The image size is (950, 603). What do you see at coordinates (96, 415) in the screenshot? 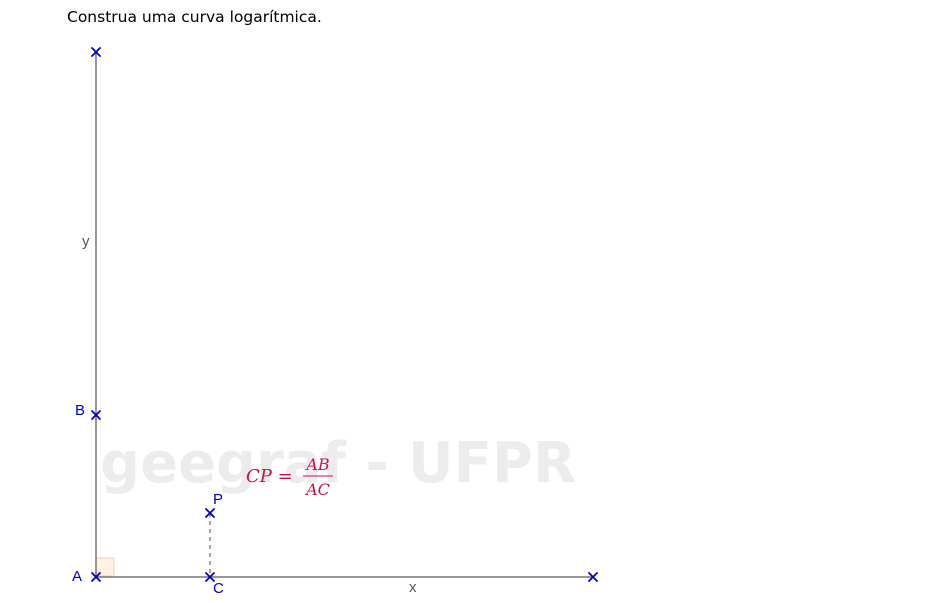
I see `point-b-marker` at bounding box center [96, 415].